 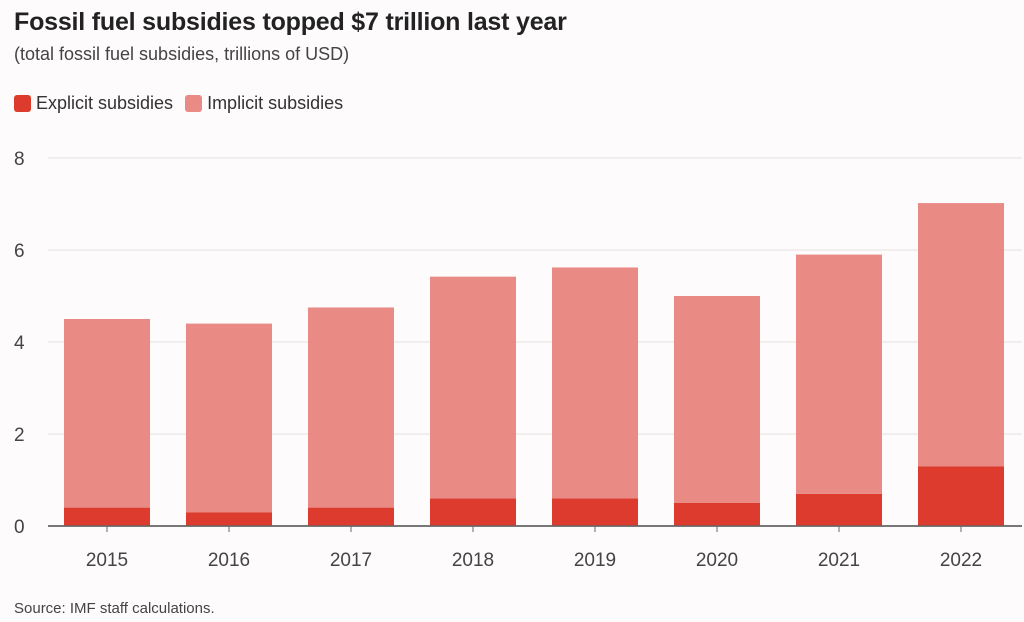 What do you see at coordinates (275, 103) in the screenshot?
I see `legend-label-implicit: Implicit subsidies` at bounding box center [275, 103].